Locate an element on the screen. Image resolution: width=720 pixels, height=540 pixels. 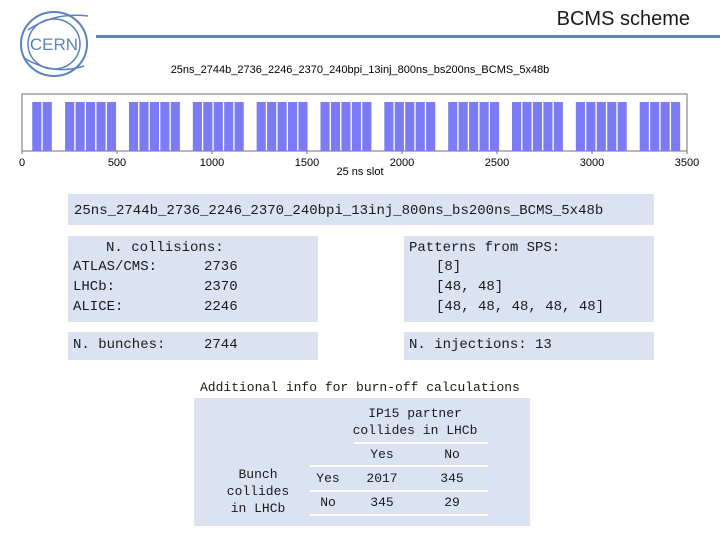
col-label-no: No is located at coordinates (452, 454).